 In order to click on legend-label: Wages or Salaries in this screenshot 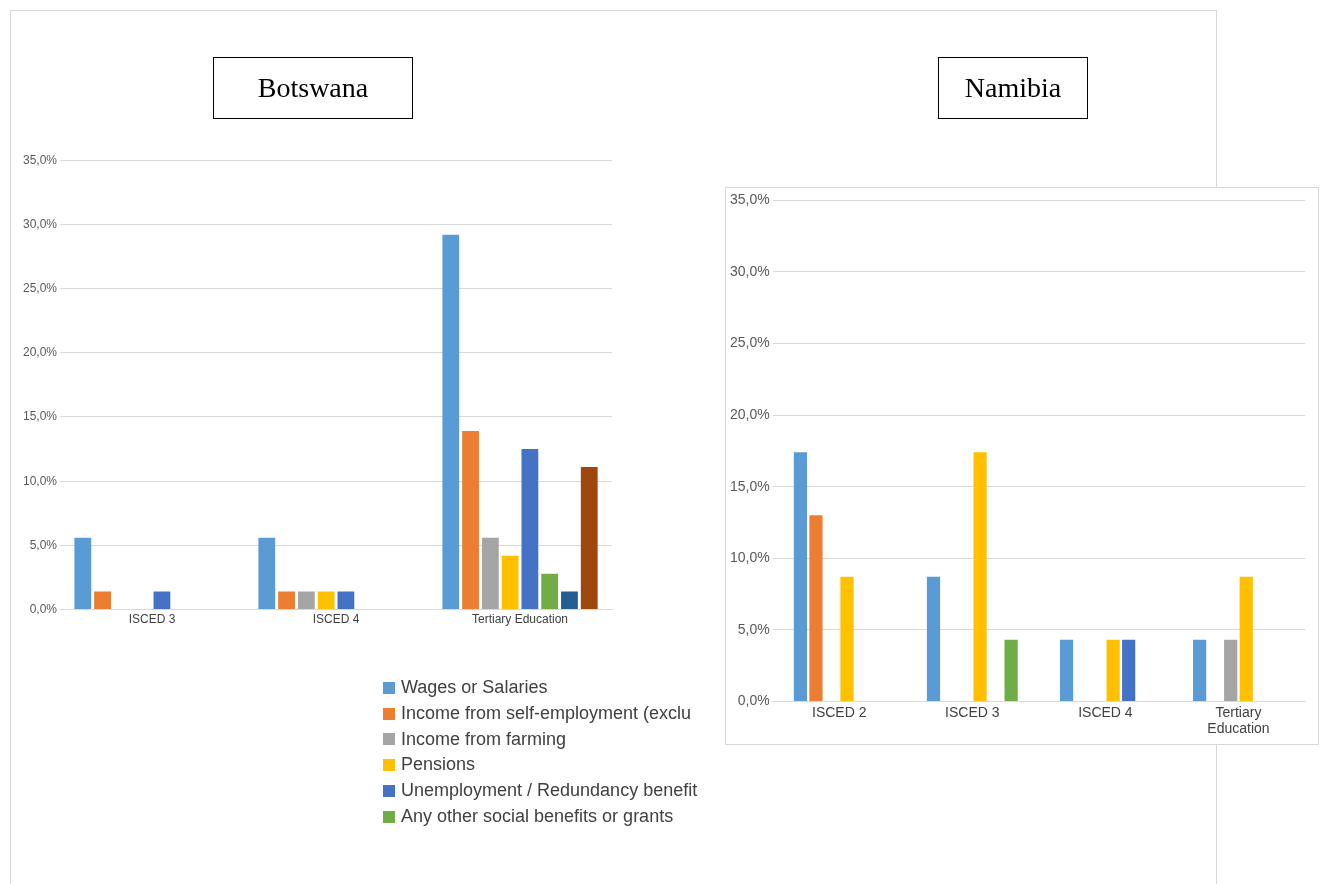, I will do `click(474, 687)`.